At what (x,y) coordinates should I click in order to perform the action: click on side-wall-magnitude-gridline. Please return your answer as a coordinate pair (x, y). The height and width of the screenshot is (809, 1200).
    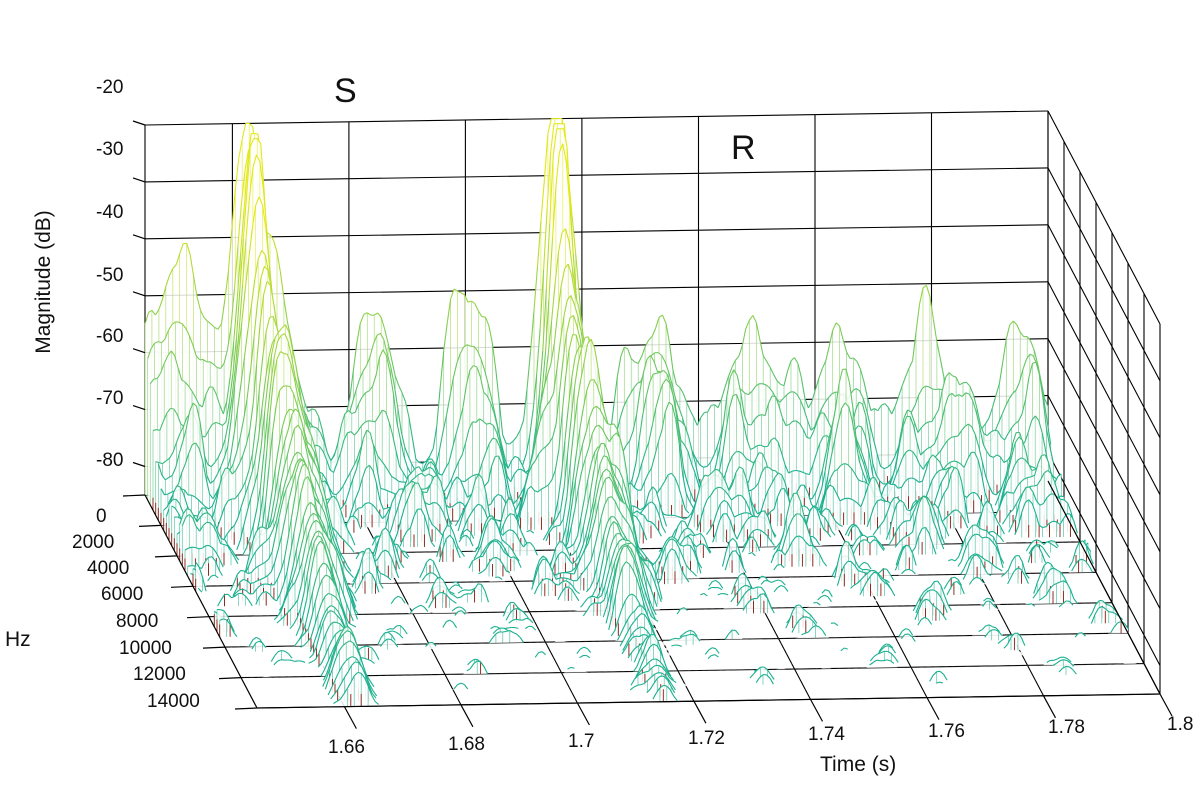
    Looking at the image, I should click on (1104, 331).